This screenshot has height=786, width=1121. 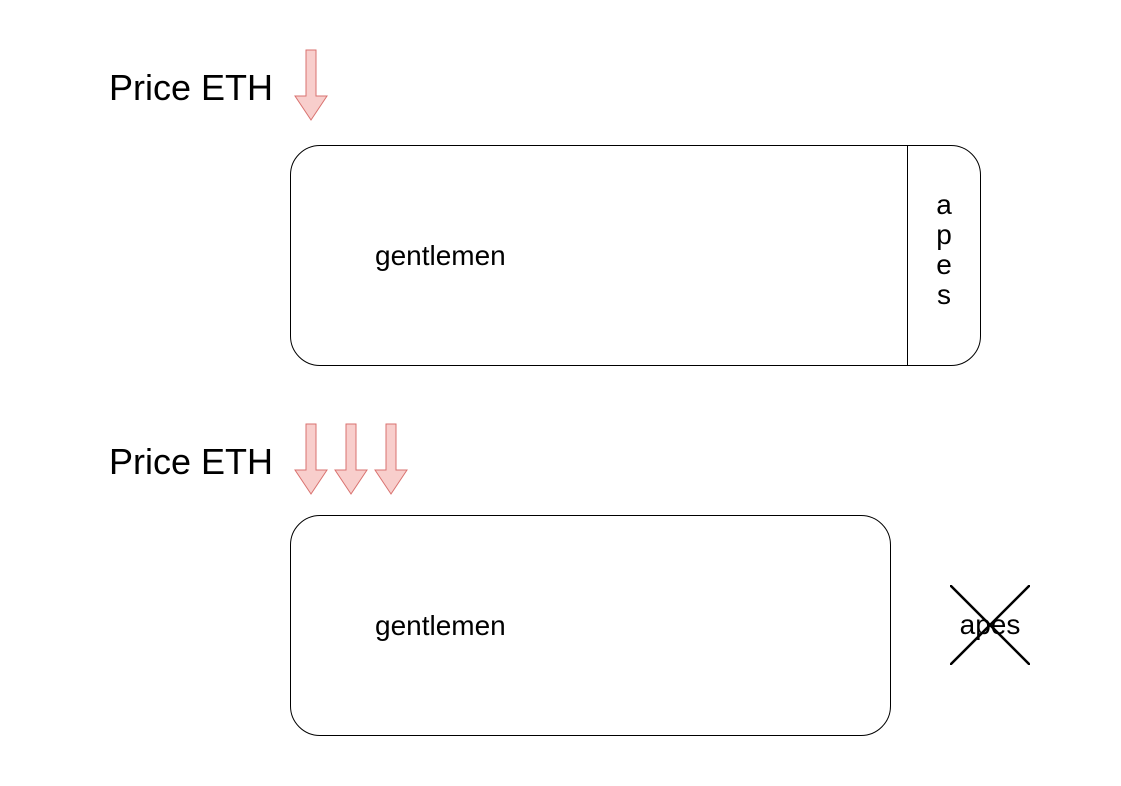 I want to click on side-label-letter: p, so click(x=944, y=234).